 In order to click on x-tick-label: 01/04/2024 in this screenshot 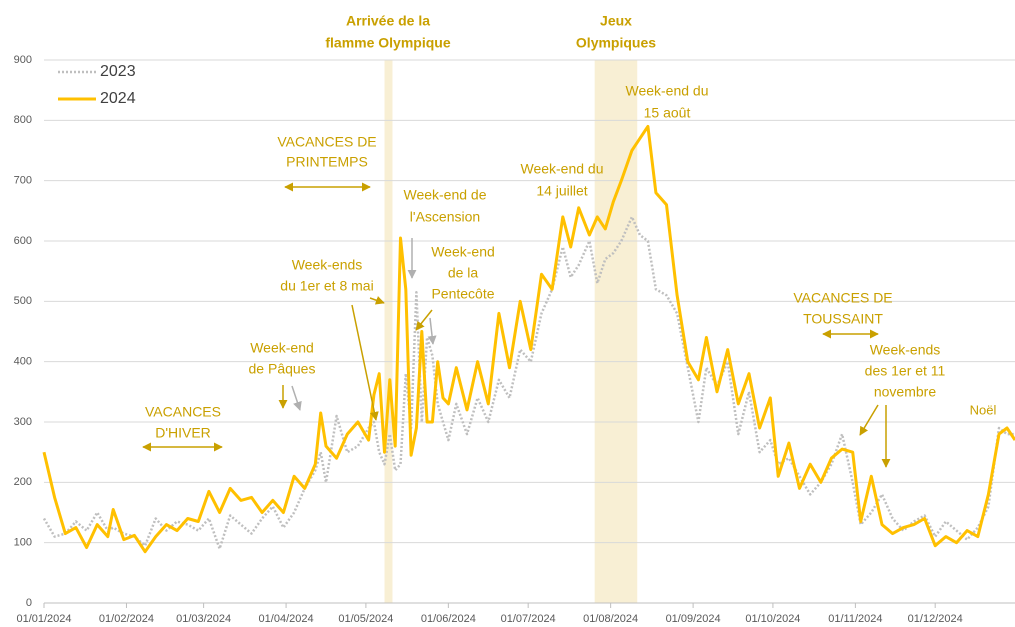, I will do `click(286, 619)`.